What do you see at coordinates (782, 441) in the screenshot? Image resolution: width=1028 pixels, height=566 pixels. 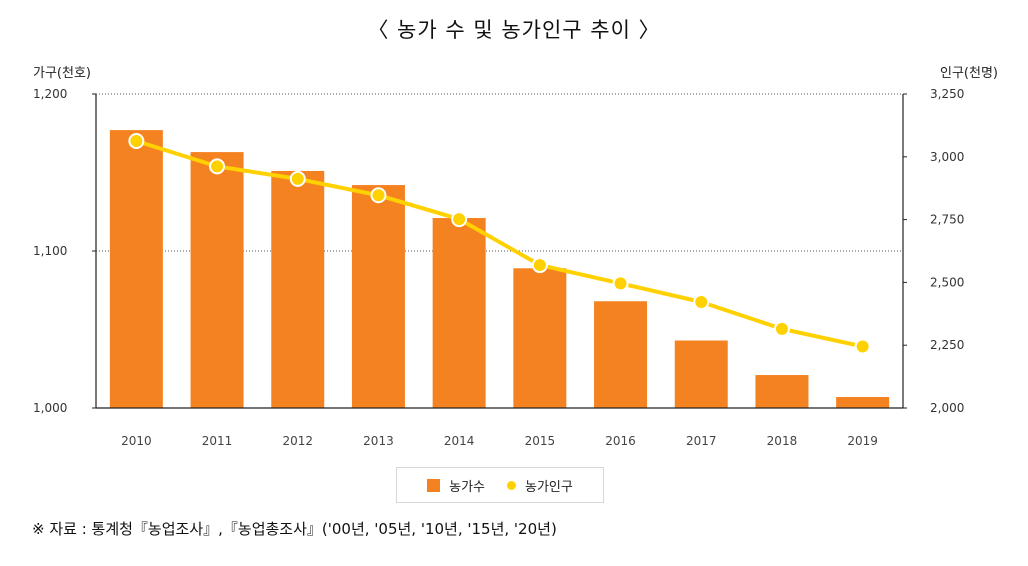 I see `x-tick-label: 2018` at bounding box center [782, 441].